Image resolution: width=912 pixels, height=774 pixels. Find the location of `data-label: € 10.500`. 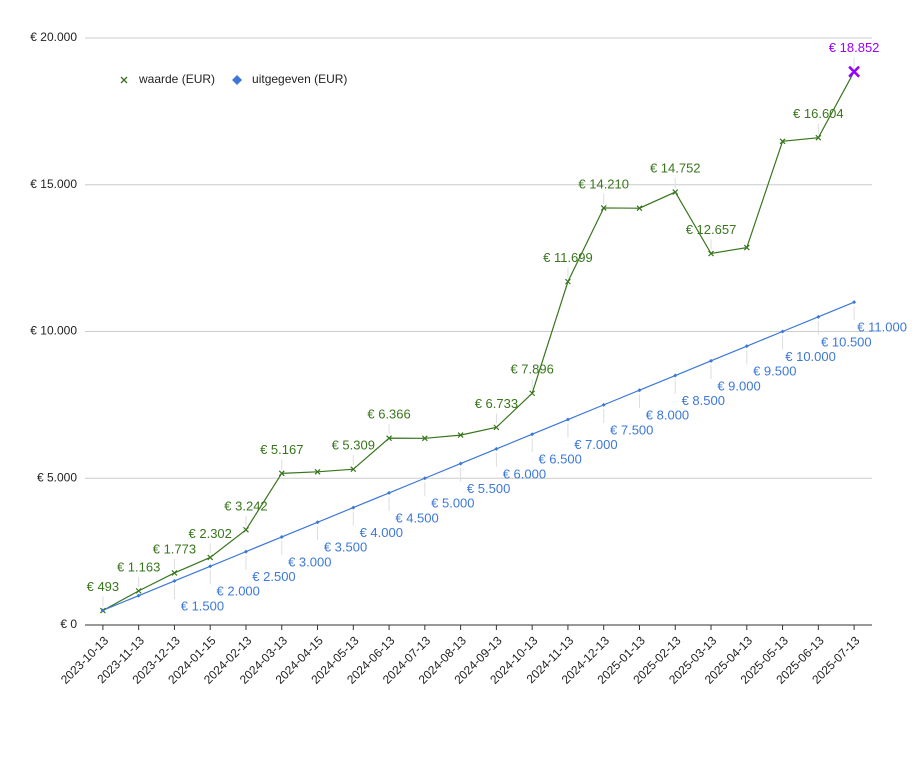

data-label: € 10.500 is located at coordinates (846, 341).